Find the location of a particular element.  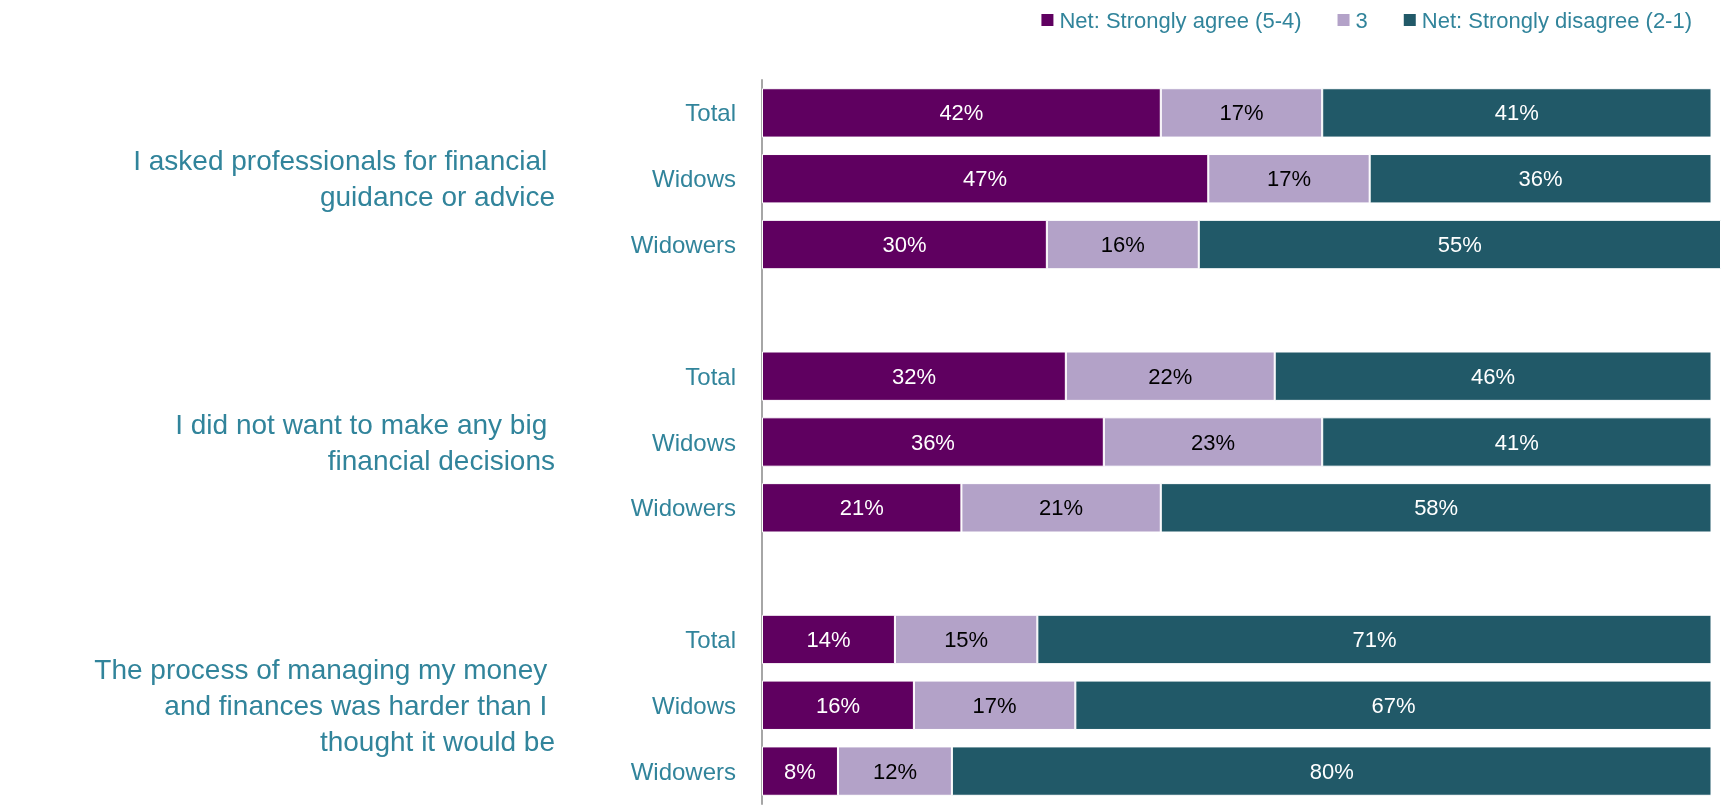

data-label: 55% is located at coordinates (1459, 245).